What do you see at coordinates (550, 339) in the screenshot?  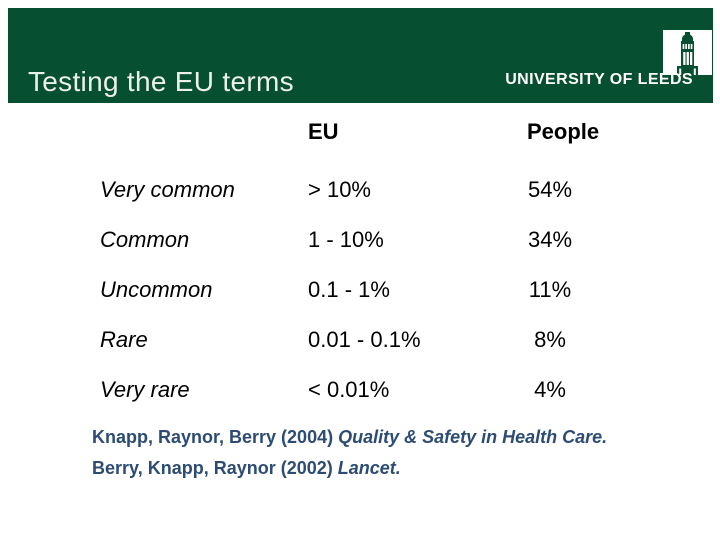 I see `people-value: 8%` at bounding box center [550, 339].